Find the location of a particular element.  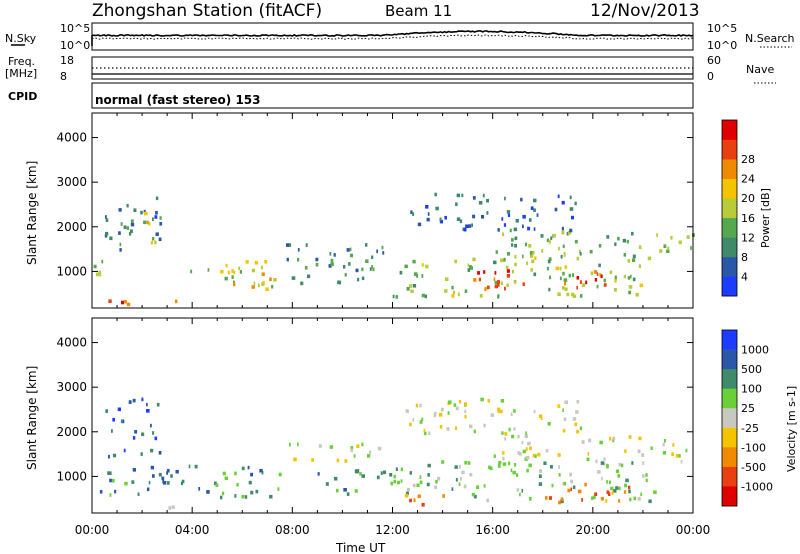

nsky-tick-top: 10^5 is located at coordinates (75, 28).